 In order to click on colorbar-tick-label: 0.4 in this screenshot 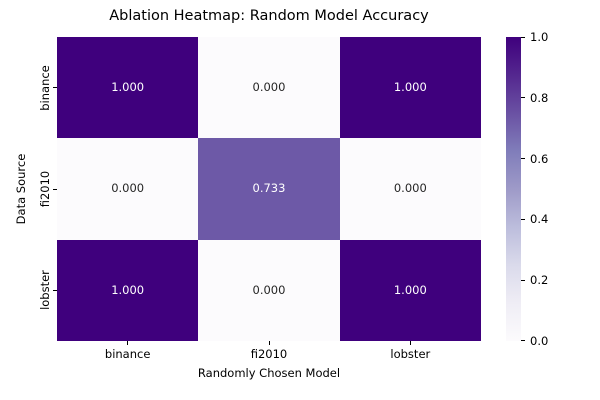, I will do `click(539, 219)`.